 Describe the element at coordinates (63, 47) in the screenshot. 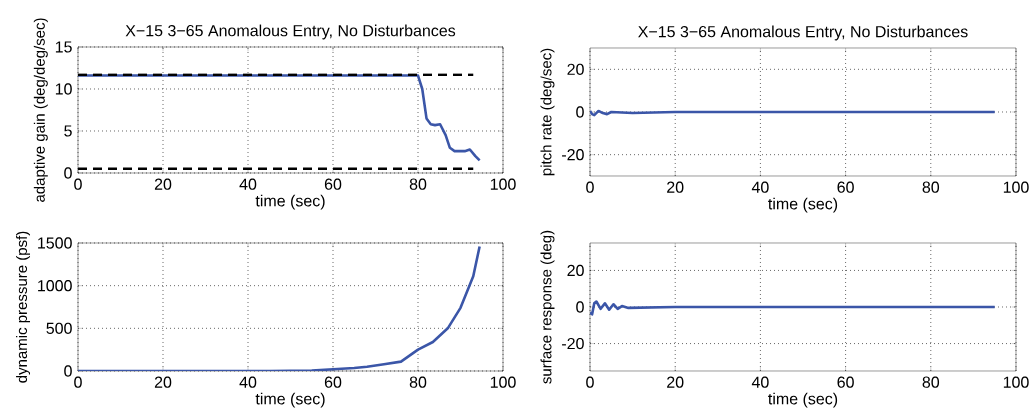

I see `y-tick-label: 15` at that location.